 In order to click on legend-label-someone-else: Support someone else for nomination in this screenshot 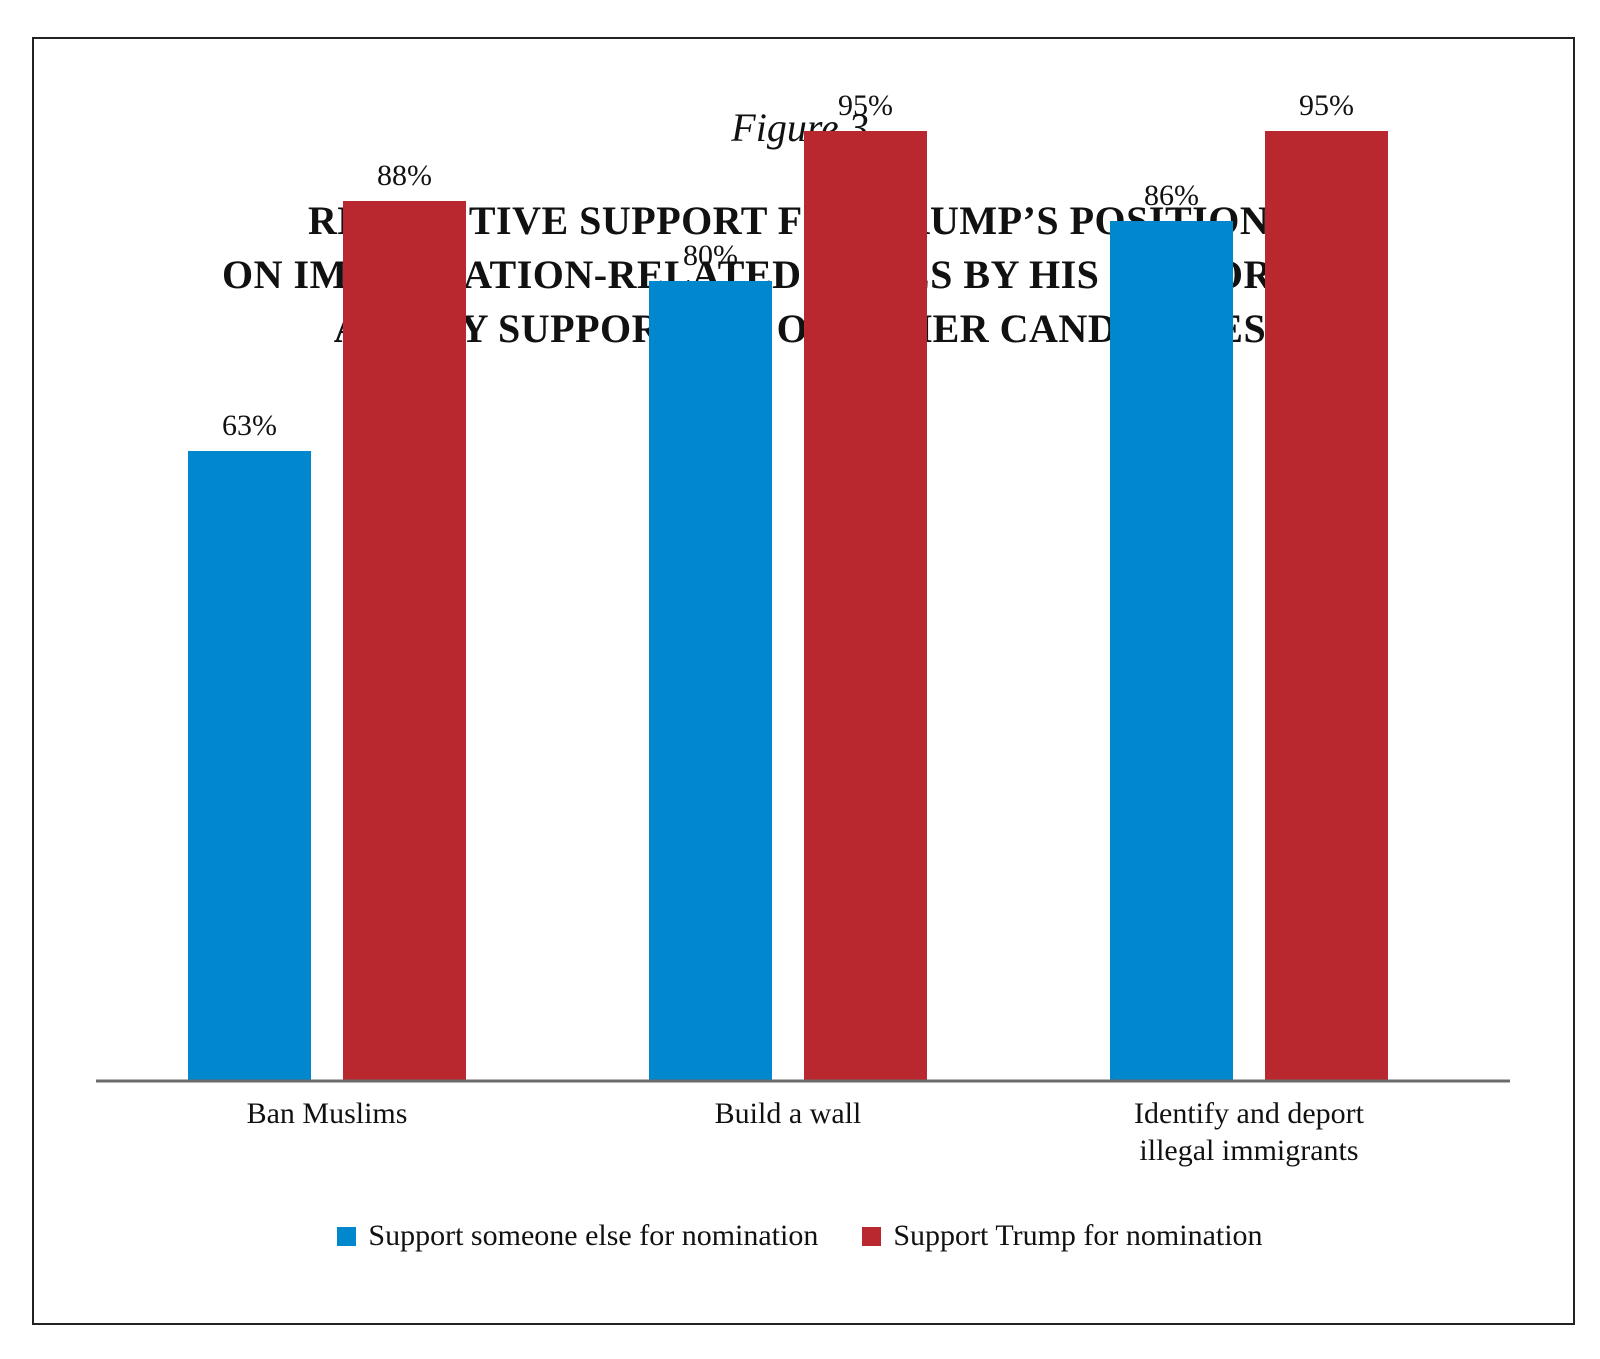, I will do `click(593, 1235)`.